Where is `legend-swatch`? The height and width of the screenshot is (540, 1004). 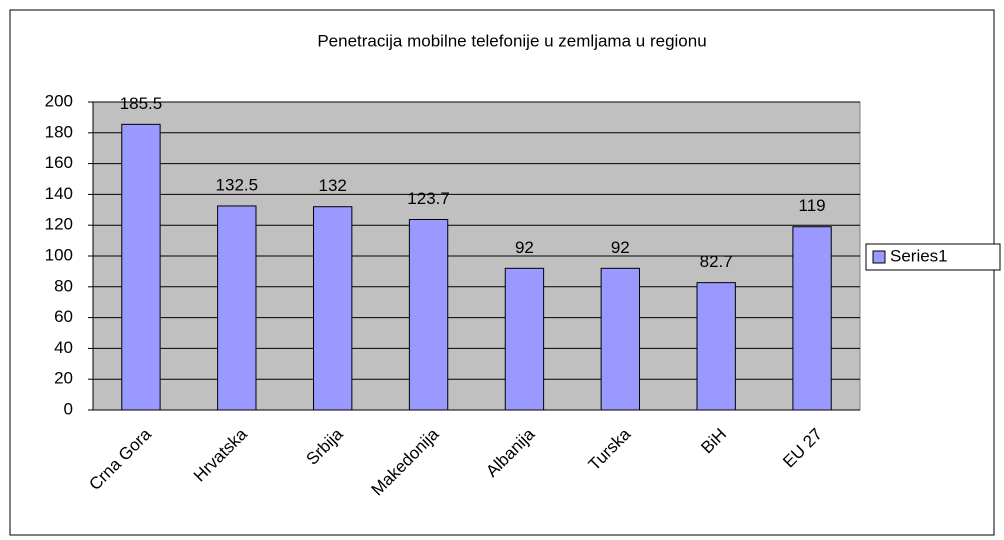
legend-swatch is located at coordinates (879, 257).